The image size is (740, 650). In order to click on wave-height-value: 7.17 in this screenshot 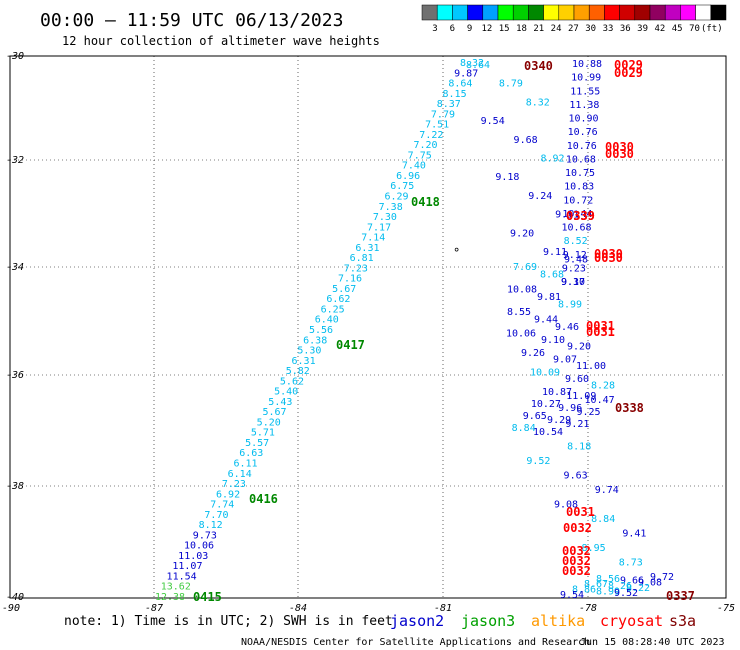, I will do `click(379, 227)`.